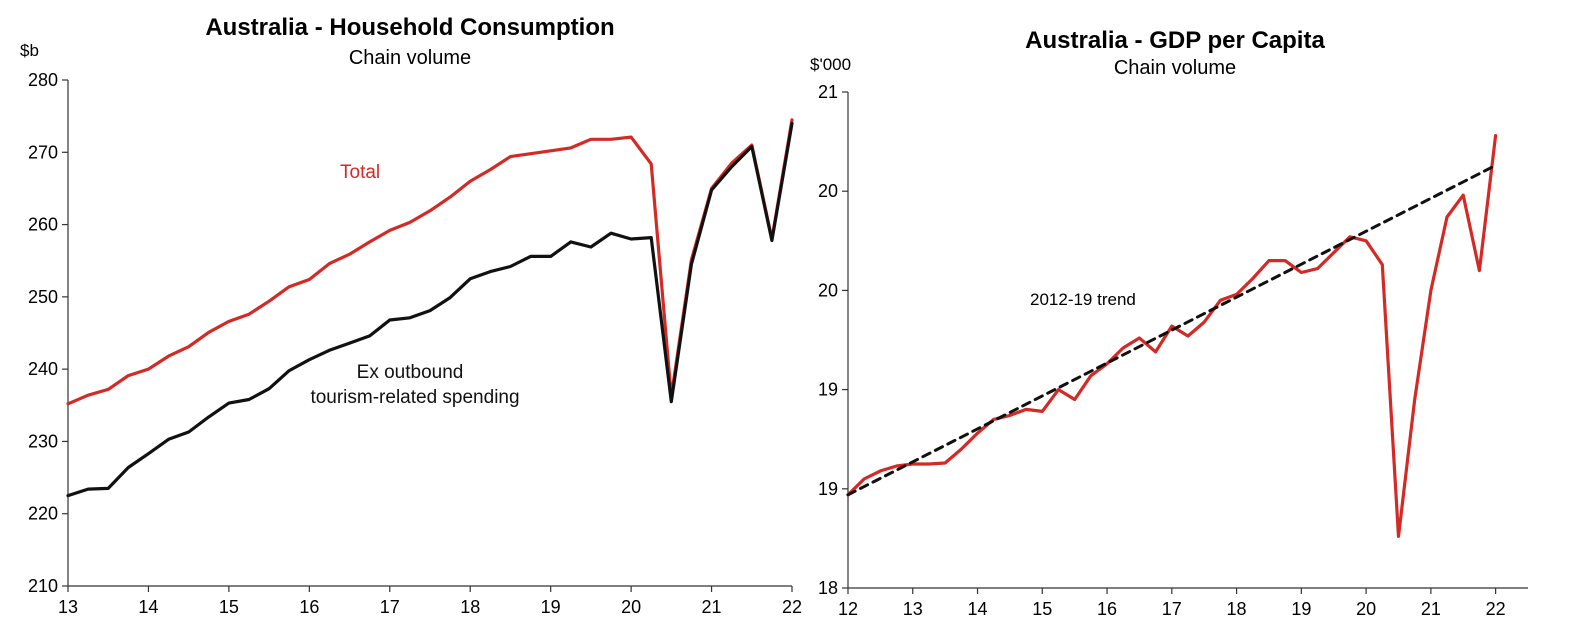  I want to click on x-tick-label: 12, so click(848, 609).